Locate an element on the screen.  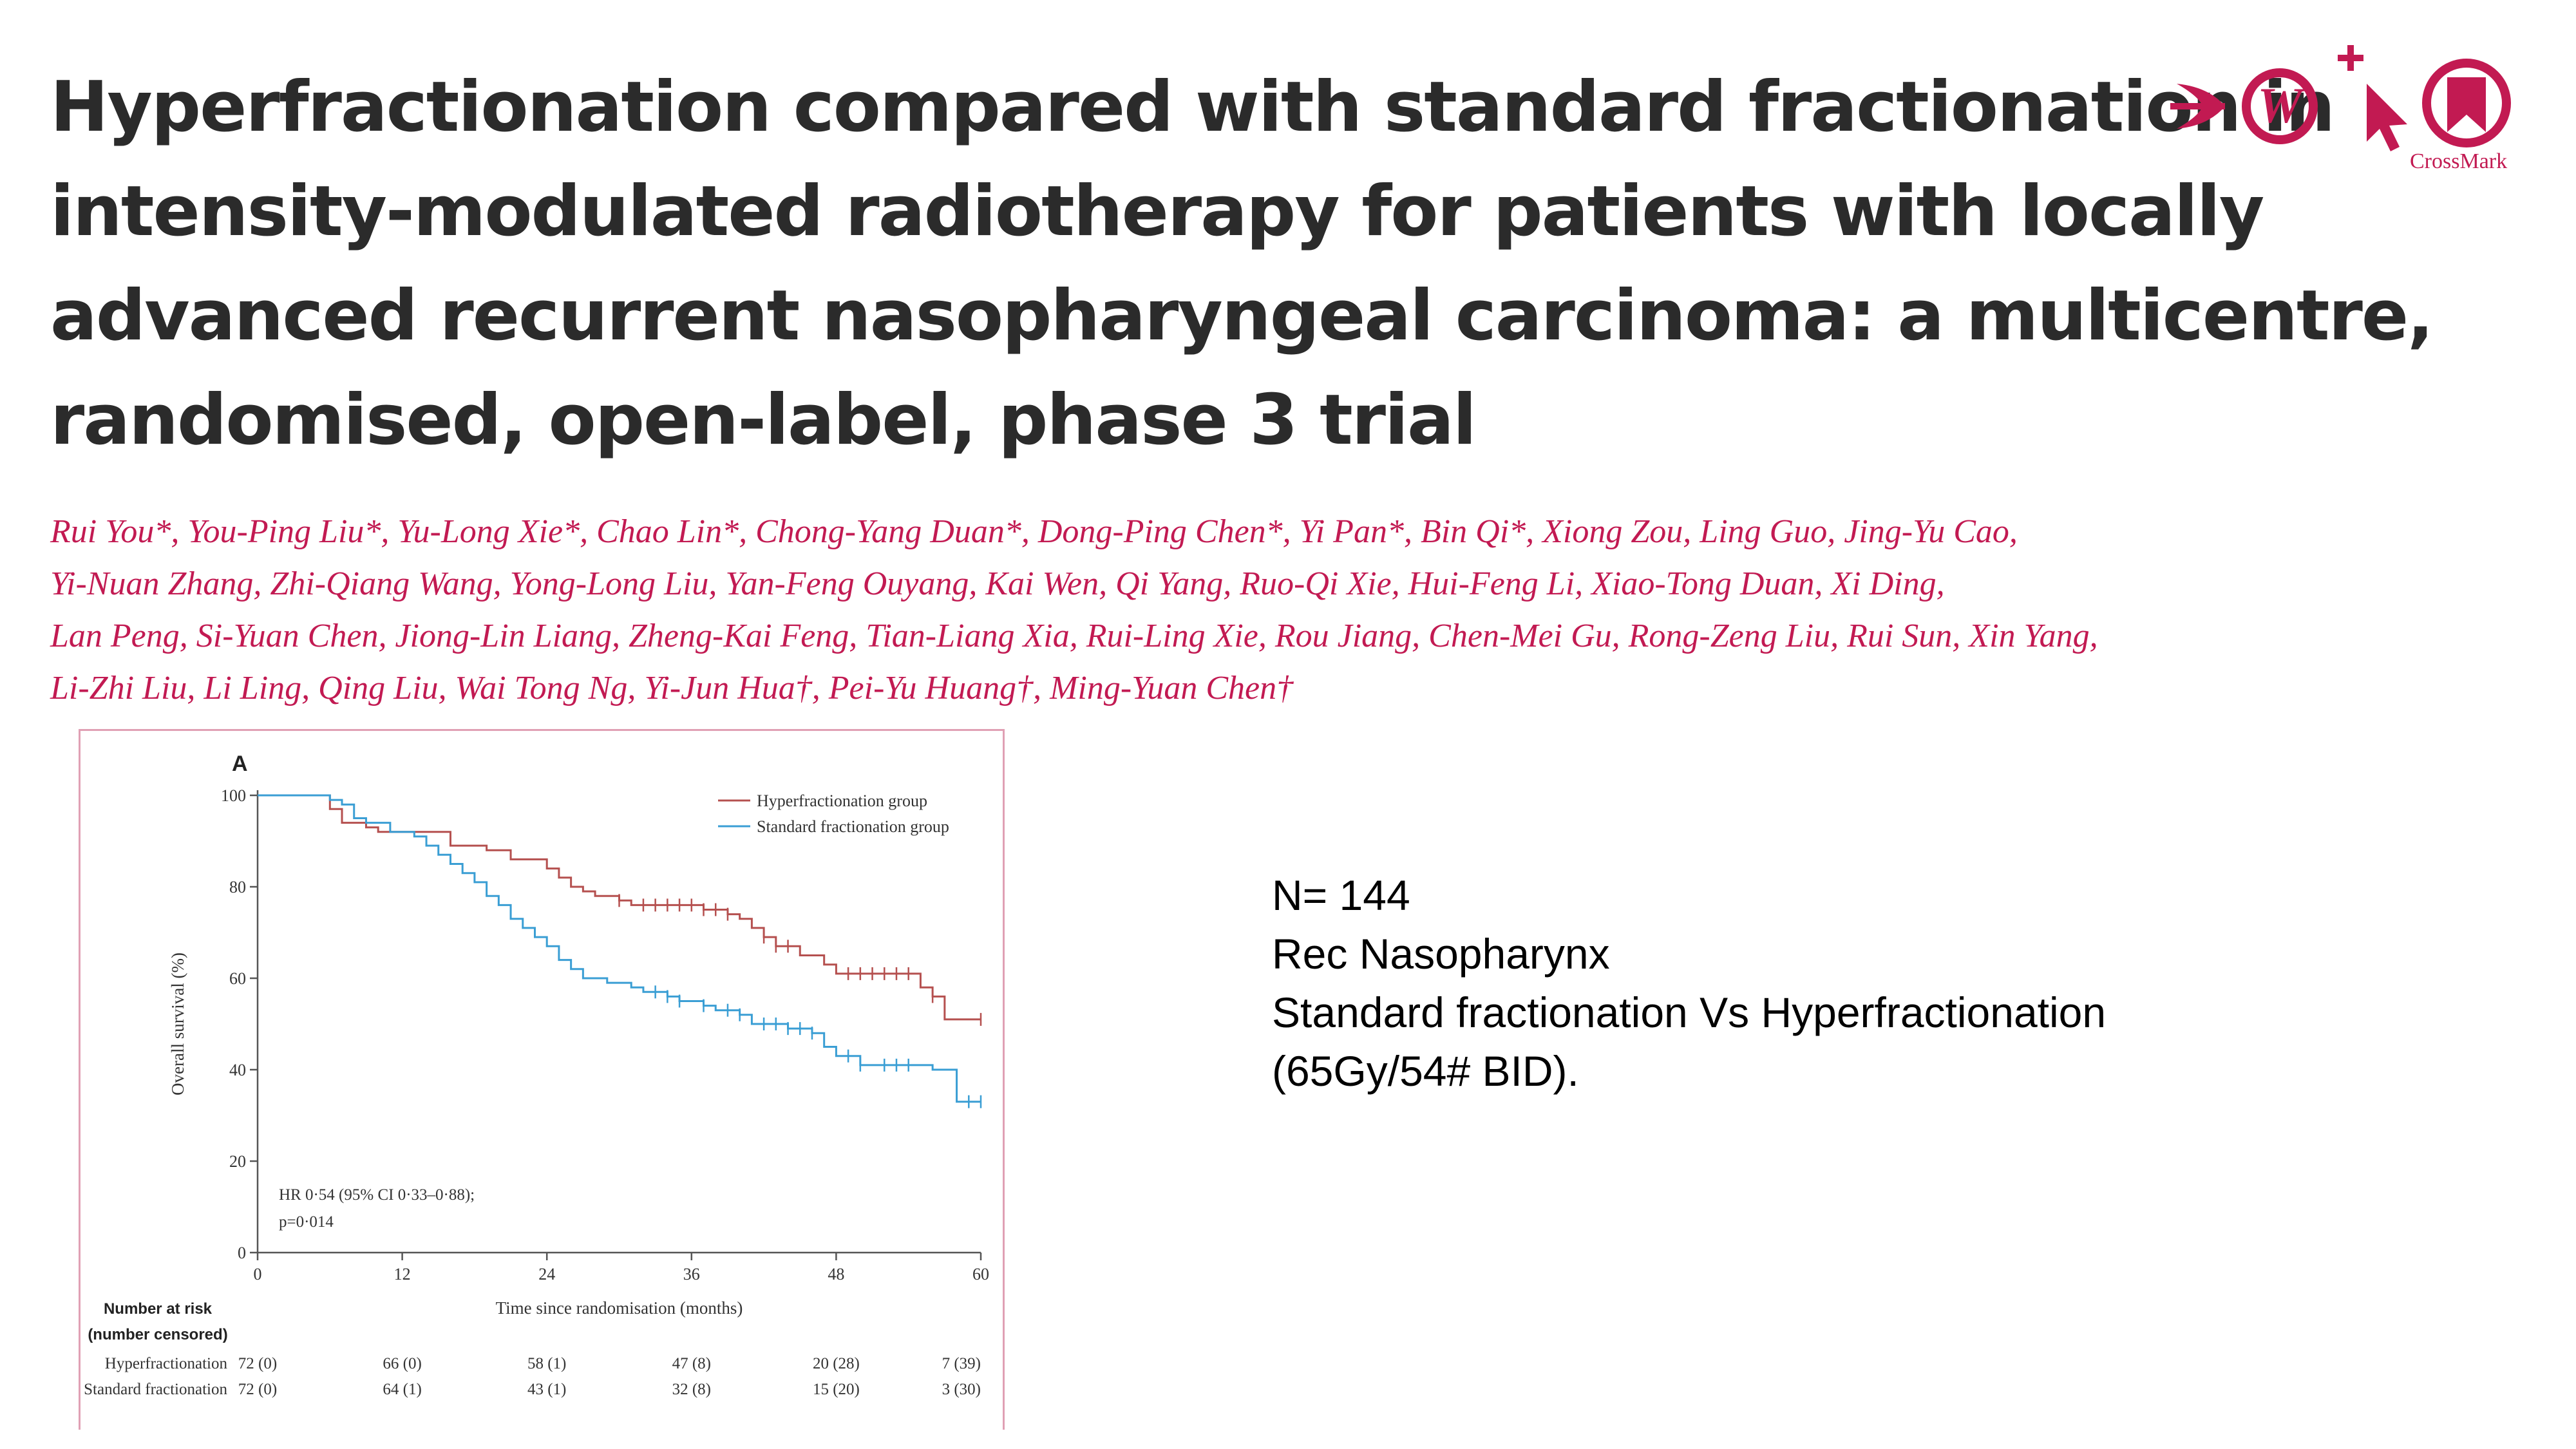
logo-plus-icon is located at coordinates (2350, 58).